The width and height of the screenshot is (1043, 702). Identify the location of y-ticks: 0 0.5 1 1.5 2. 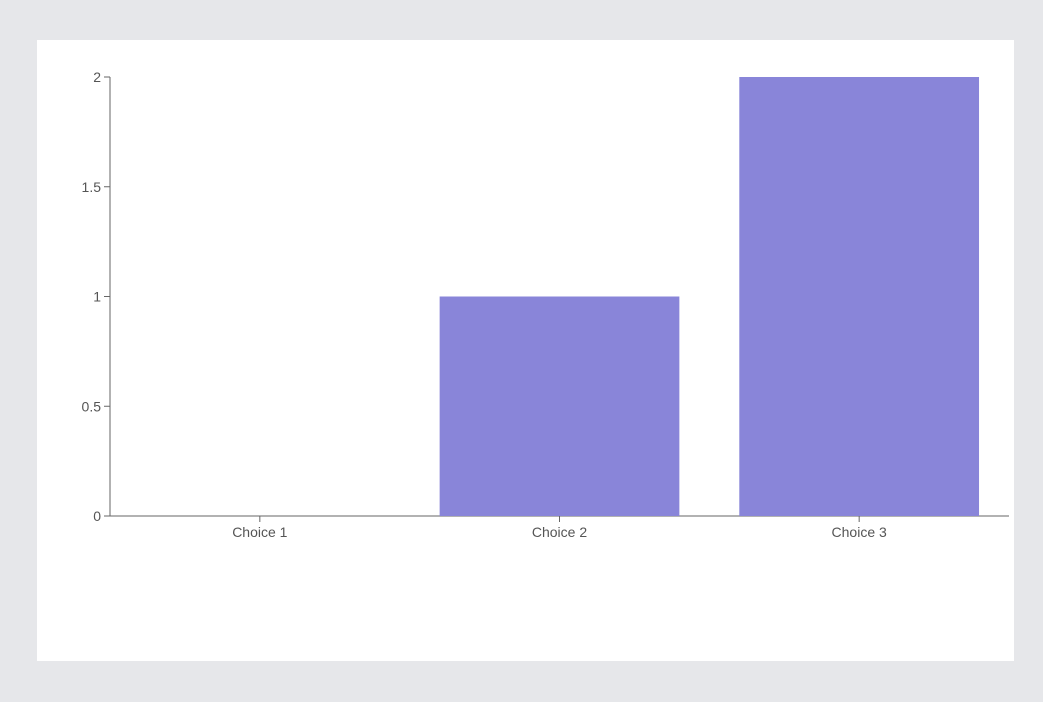
(96, 296).